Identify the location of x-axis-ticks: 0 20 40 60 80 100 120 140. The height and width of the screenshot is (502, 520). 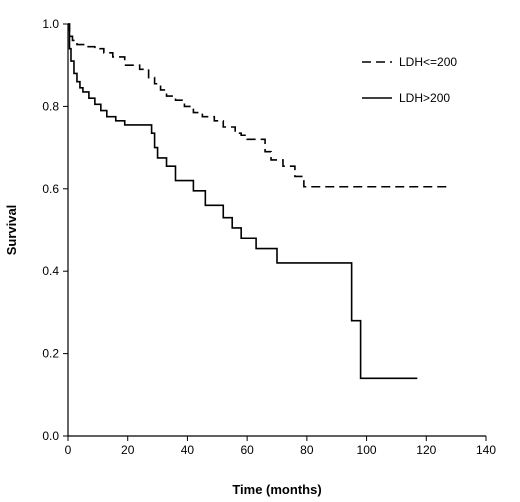
(280, 446).